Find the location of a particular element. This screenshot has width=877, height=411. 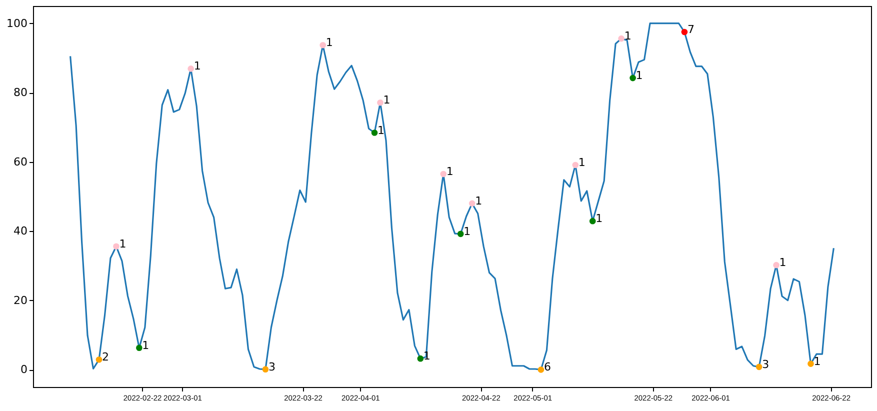

y-tick-label: 20 is located at coordinates (21, 300).